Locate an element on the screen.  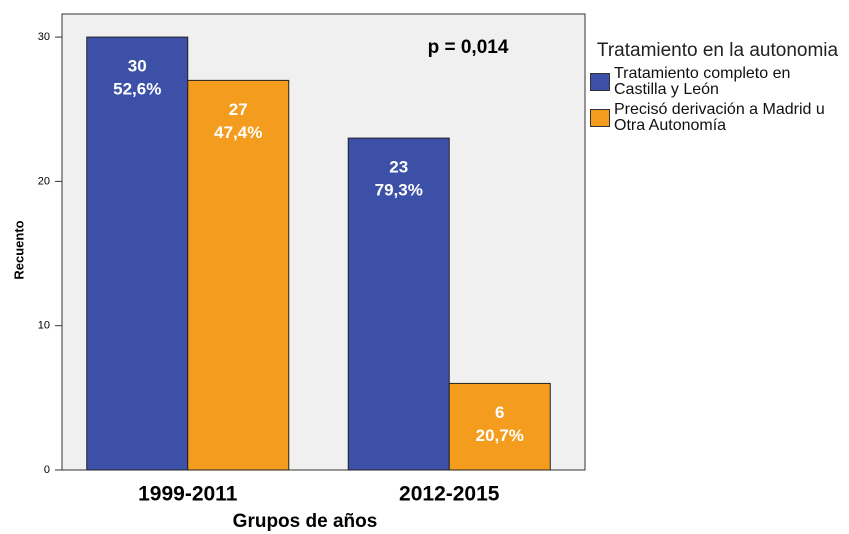
percent-label: 47,4% is located at coordinates (238, 132).